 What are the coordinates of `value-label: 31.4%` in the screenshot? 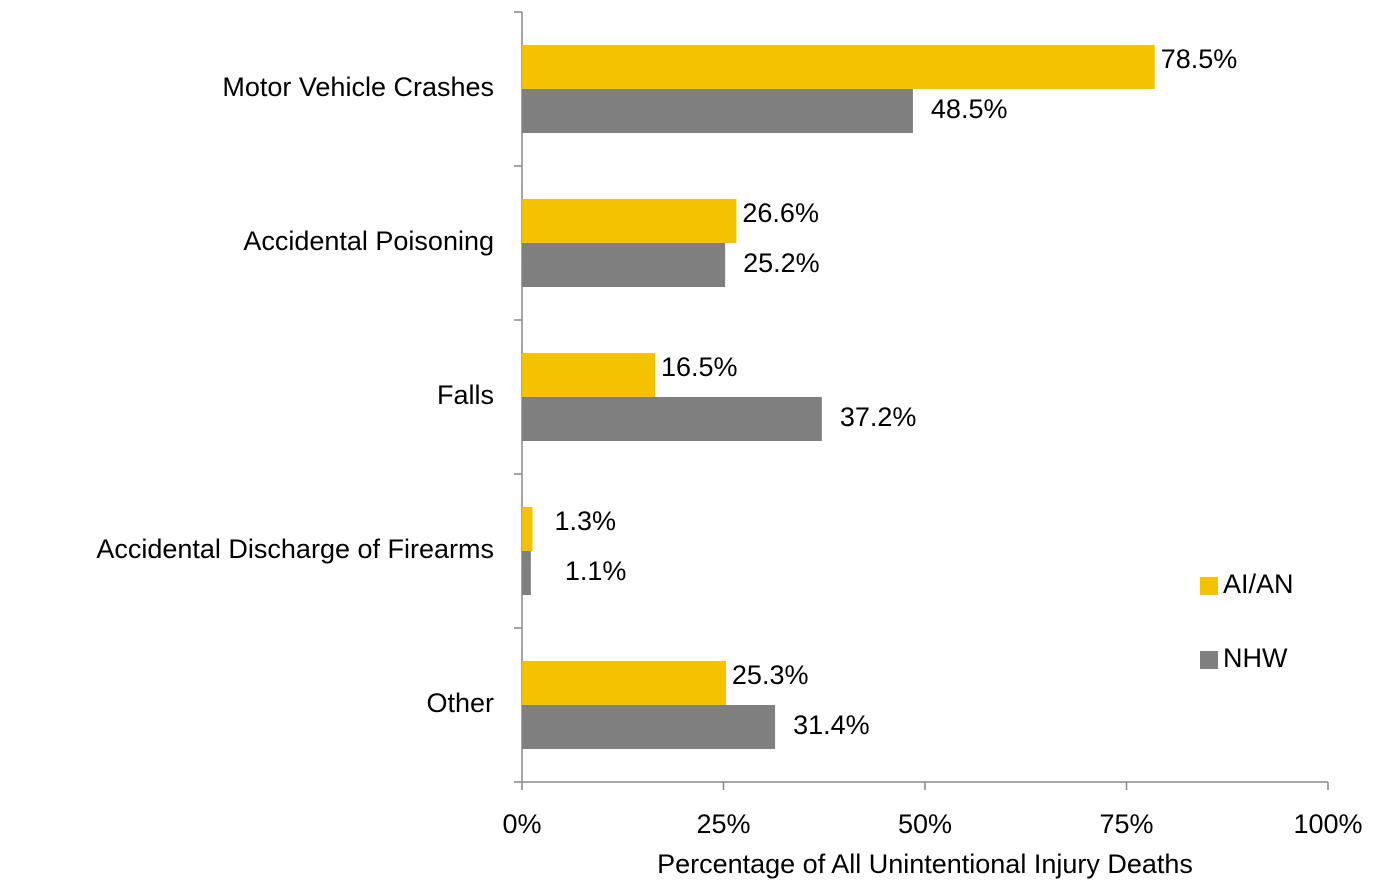 It's located at (831, 725).